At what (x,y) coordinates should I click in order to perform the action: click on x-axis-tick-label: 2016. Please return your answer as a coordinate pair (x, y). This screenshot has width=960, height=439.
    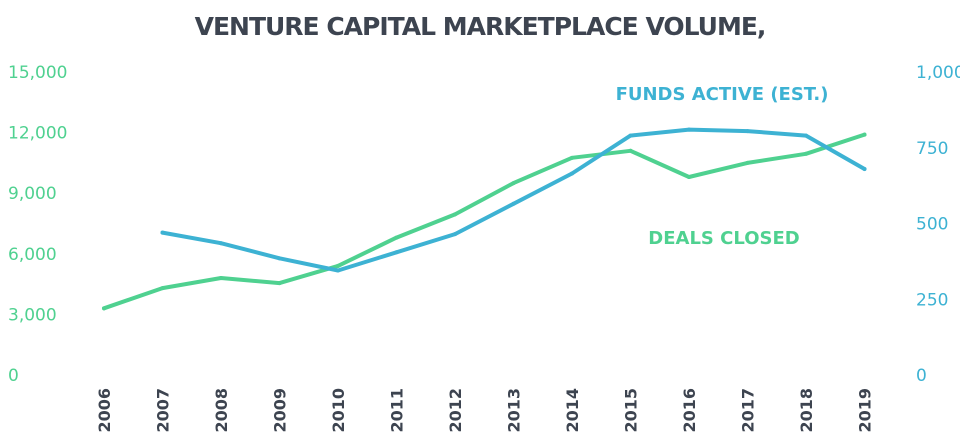
    Looking at the image, I should click on (689, 410).